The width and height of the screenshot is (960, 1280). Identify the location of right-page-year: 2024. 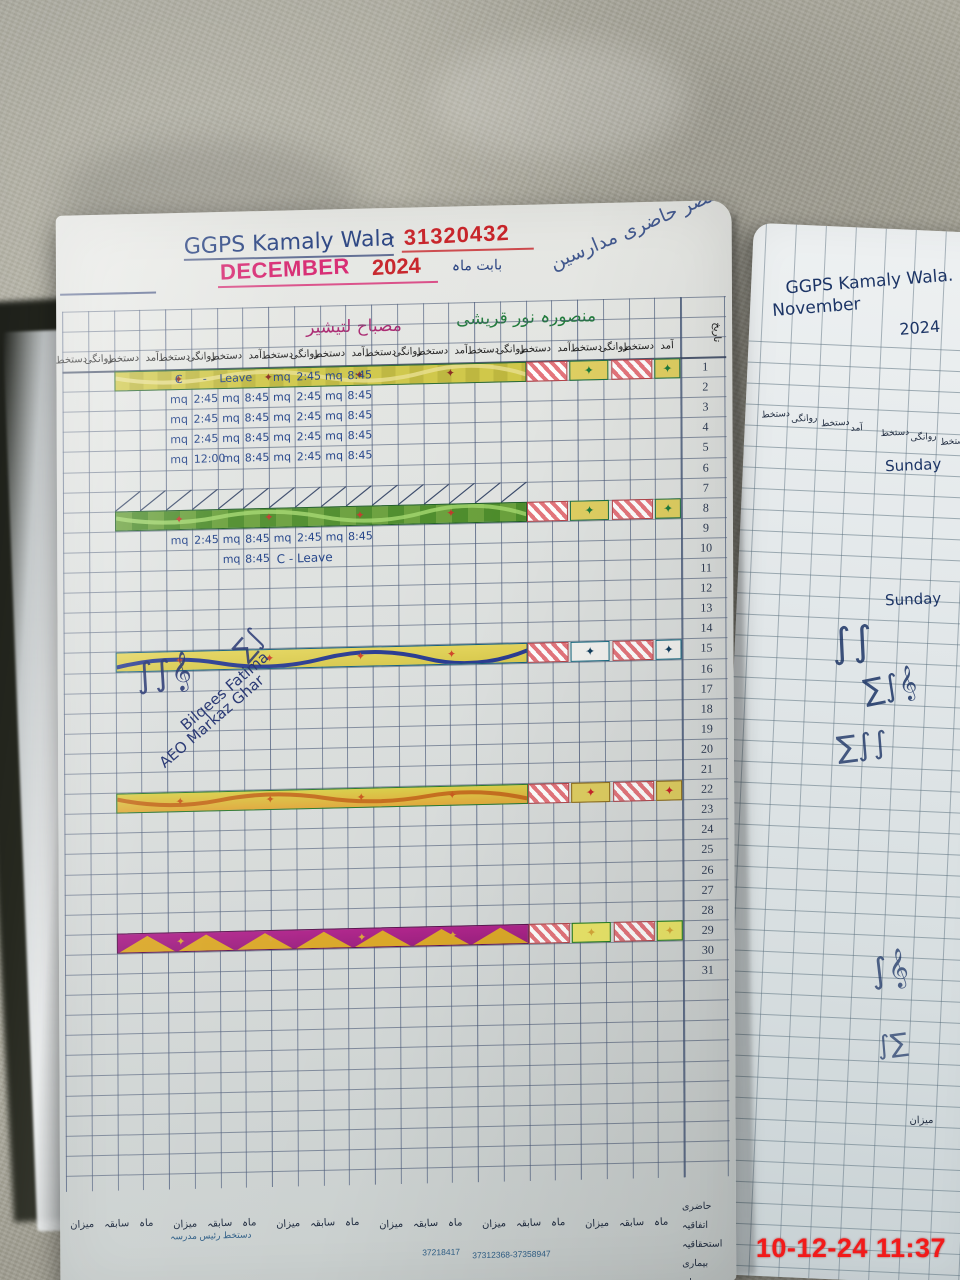
(919, 327).